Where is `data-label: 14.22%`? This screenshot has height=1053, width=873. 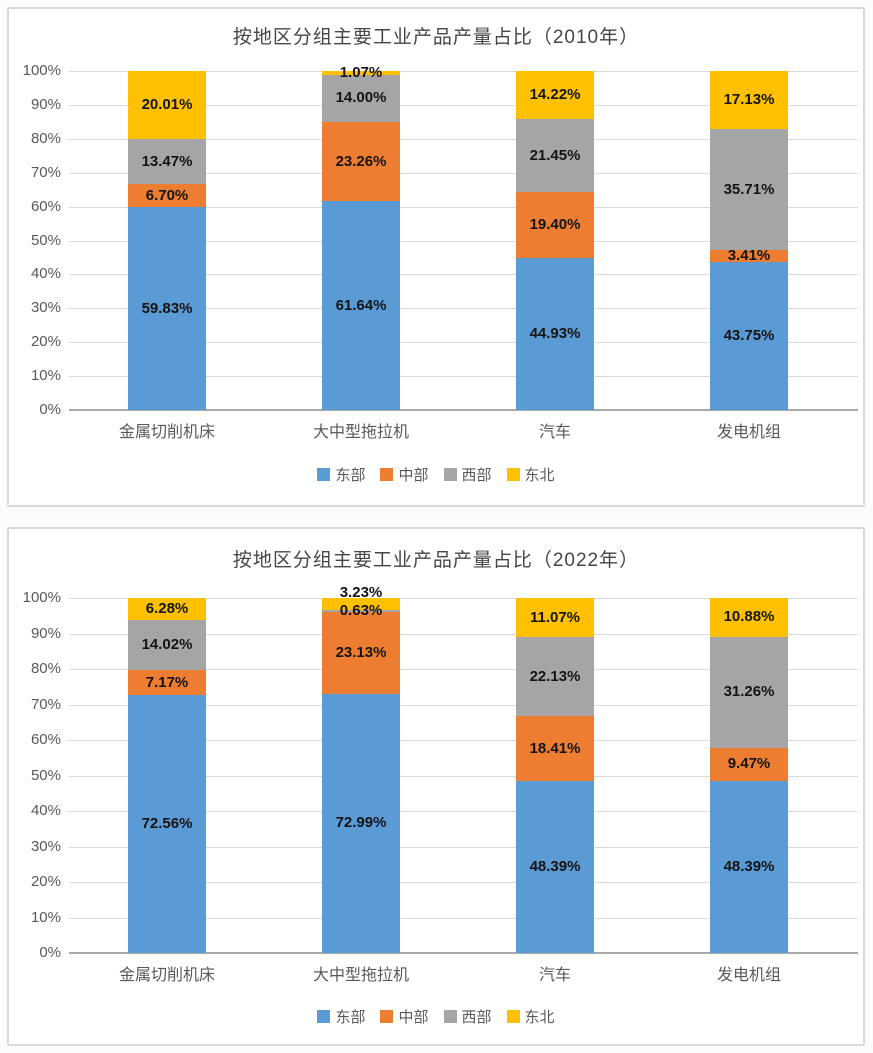 data-label: 14.22% is located at coordinates (555, 95).